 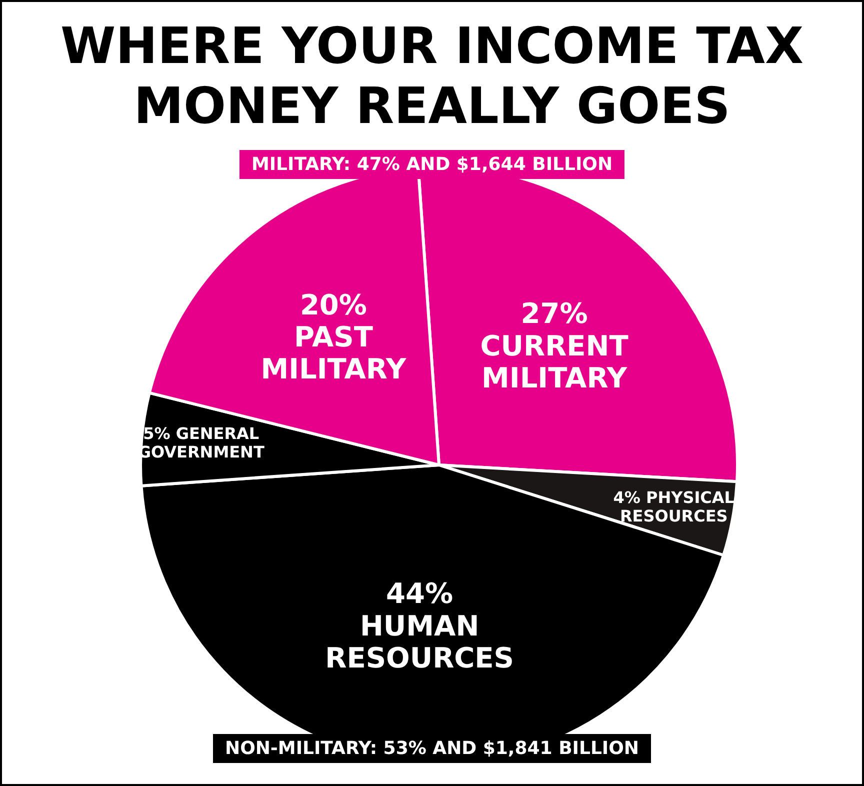 I want to click on slice-label: 4% PHYSICAL RESOURCES, so click(x=673, y=507).